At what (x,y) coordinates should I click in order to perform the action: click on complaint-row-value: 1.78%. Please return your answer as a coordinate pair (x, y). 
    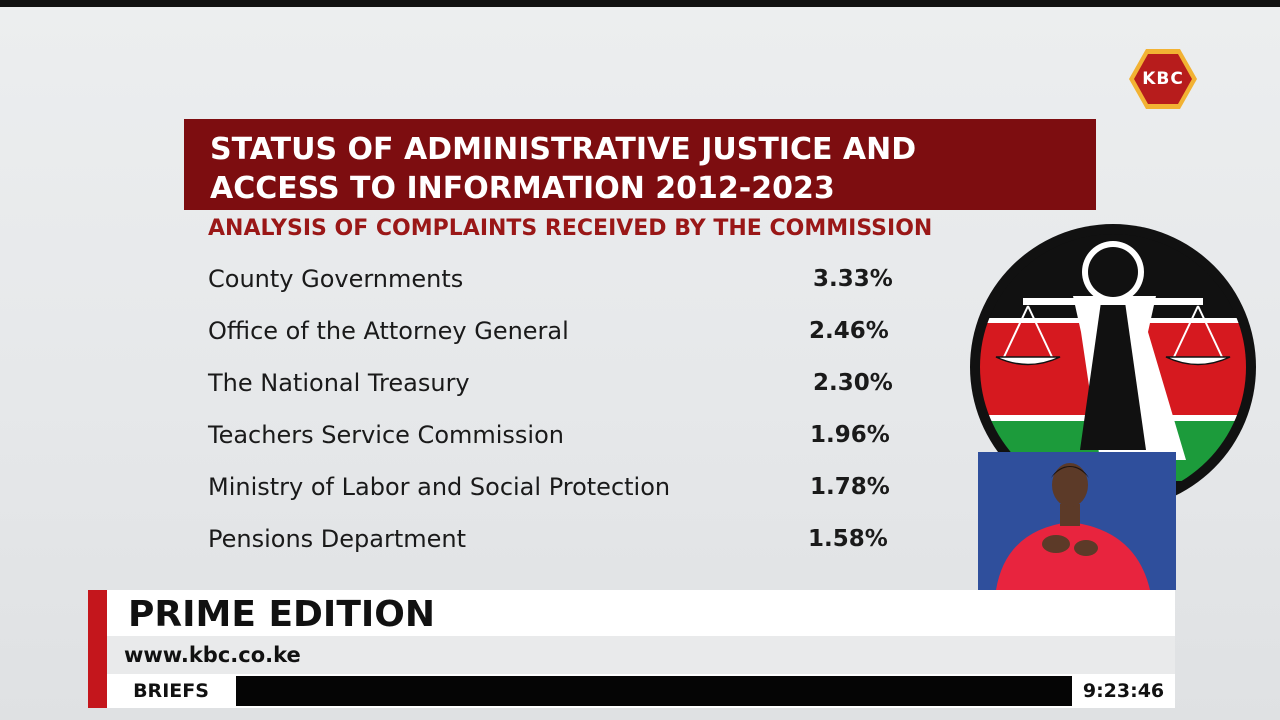
    Looking at the image, I should click on (850, 487).